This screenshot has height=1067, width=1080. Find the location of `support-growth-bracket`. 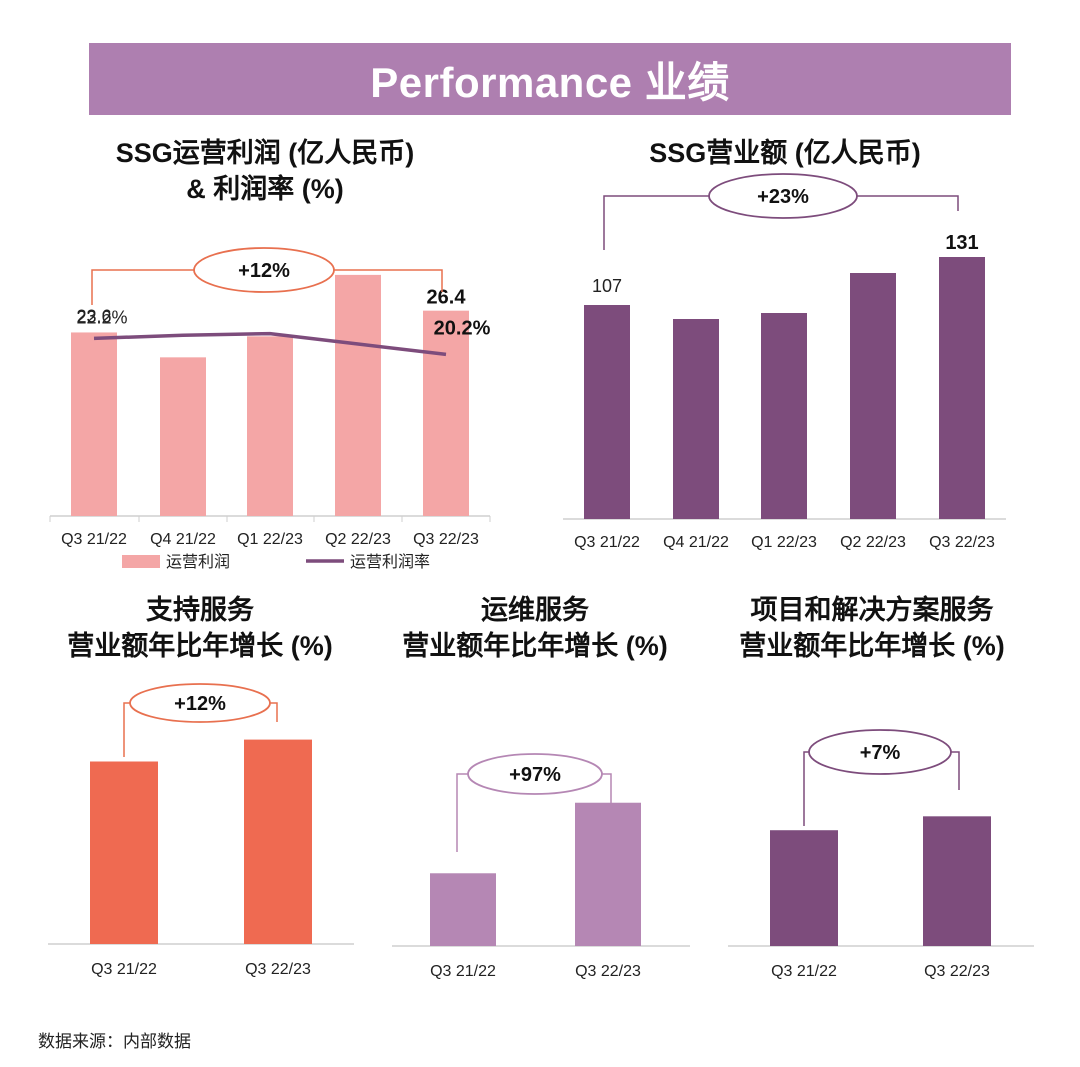

support-growth-bracket is located at coordinates (200, 729).